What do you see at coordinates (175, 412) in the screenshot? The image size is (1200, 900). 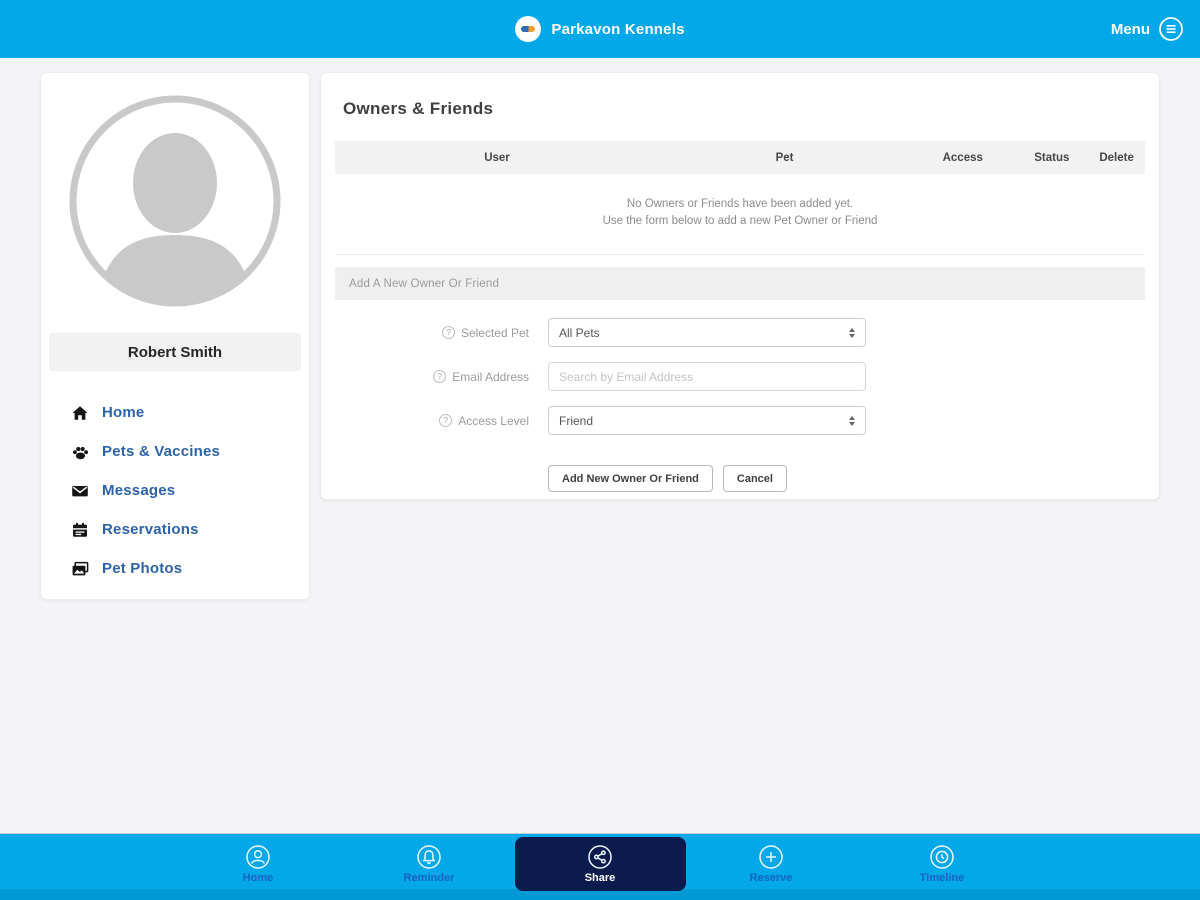 I see `sidebar-item-home: Home` at bounding box center [175, 412].